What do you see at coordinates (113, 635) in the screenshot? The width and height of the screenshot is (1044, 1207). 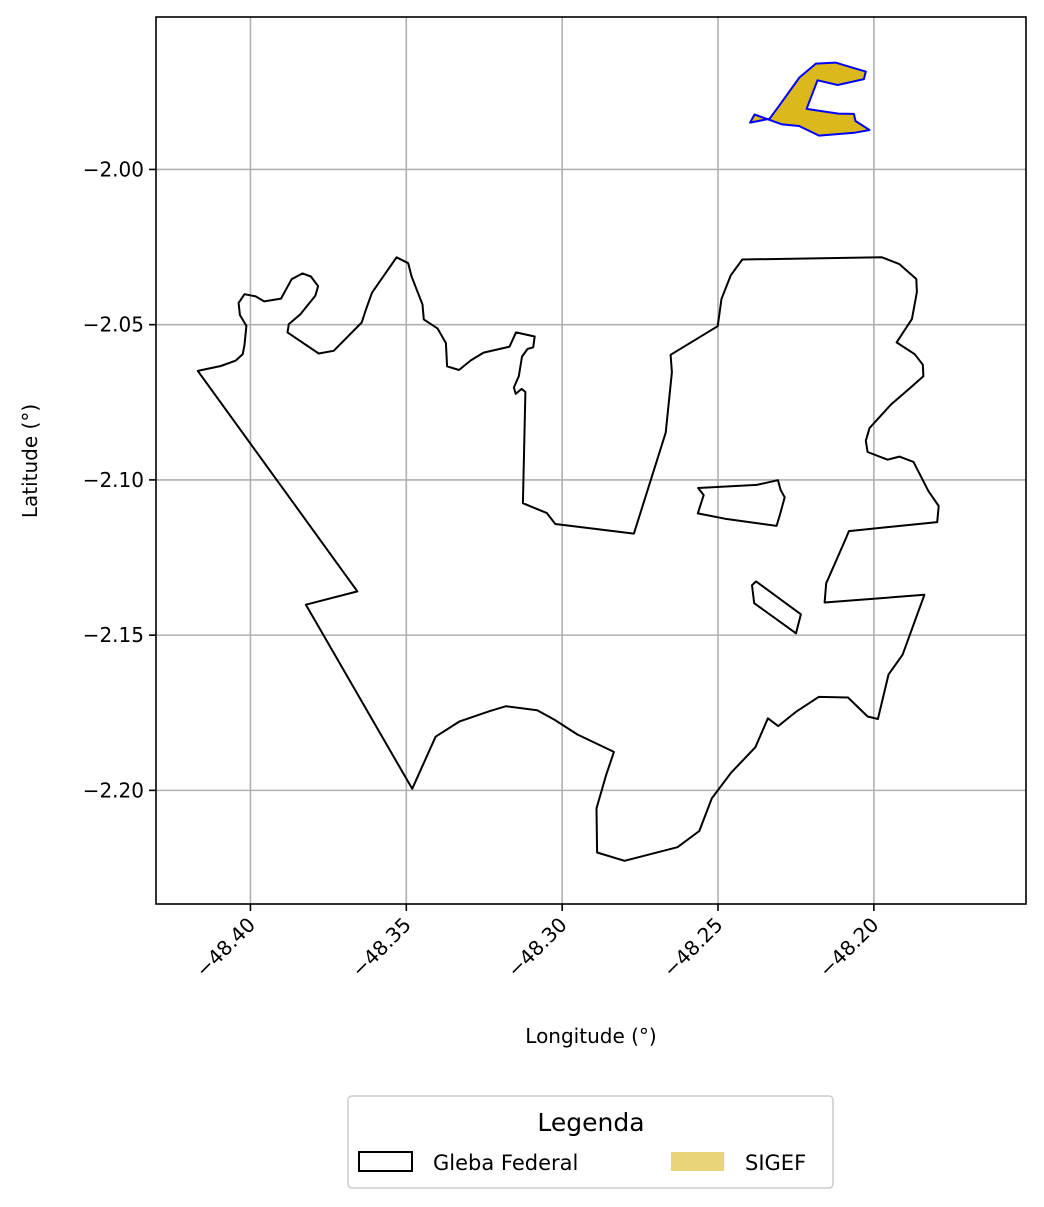 I see `y-tick-label: −2.15` at bounding box center [113, 635].